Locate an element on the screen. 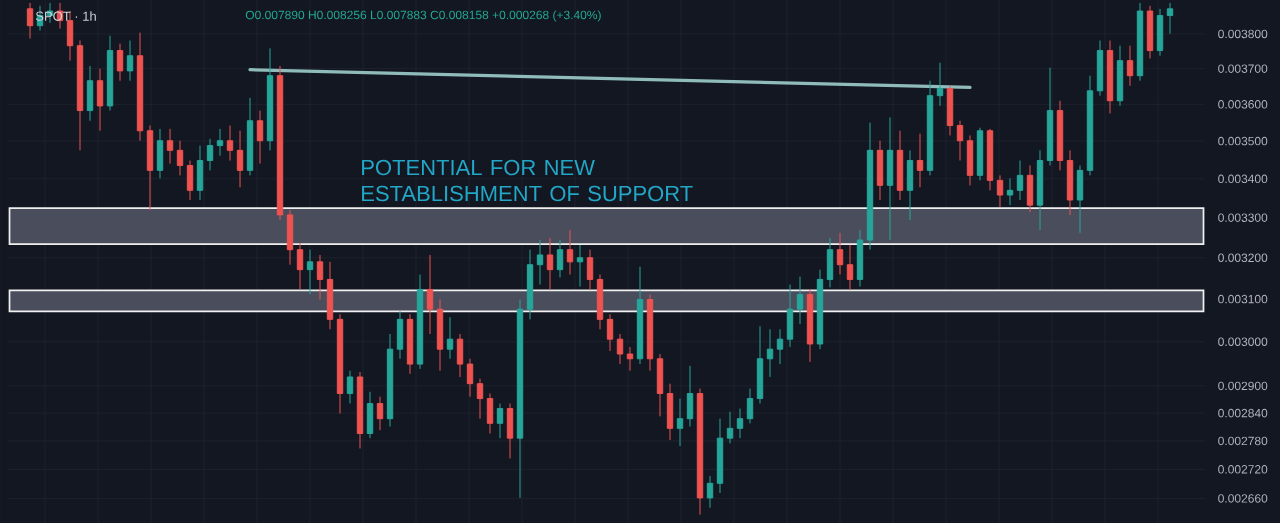 The image size is (1280, 523). y-tick-label: 0.002900 is located at coordinates (1243, 386).